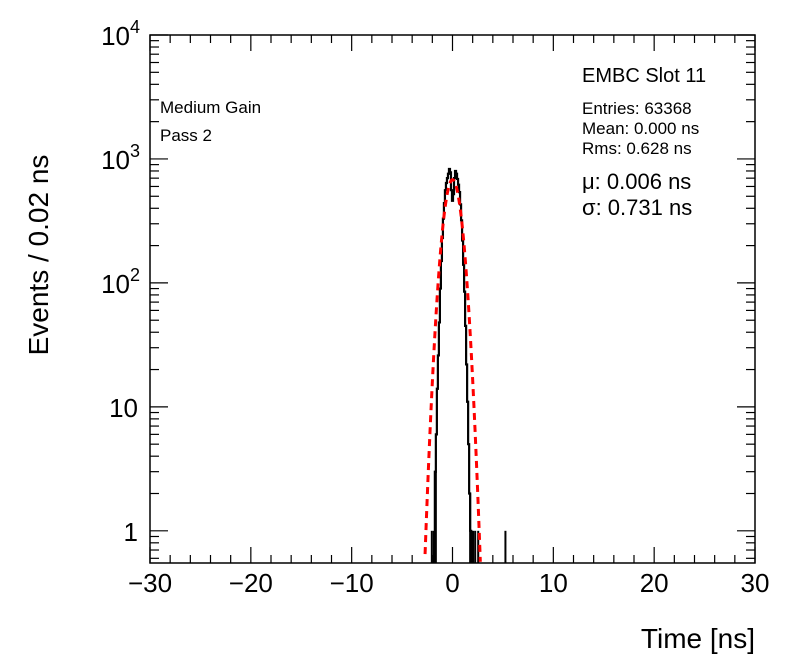  Describe the element at coordinates (698, 638) in the screenshot. I see `x-axis-title: Time [ns]` at that location.